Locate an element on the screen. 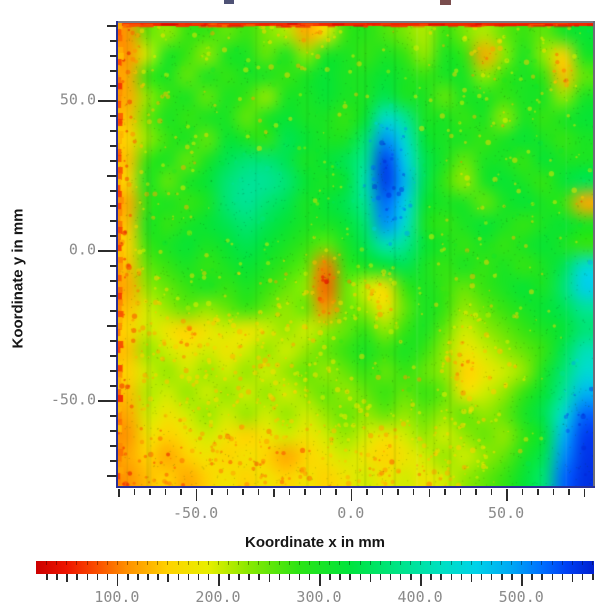 This screenshot has height=615, width=608. plot-top-spine is located at coordinates (355, 22).